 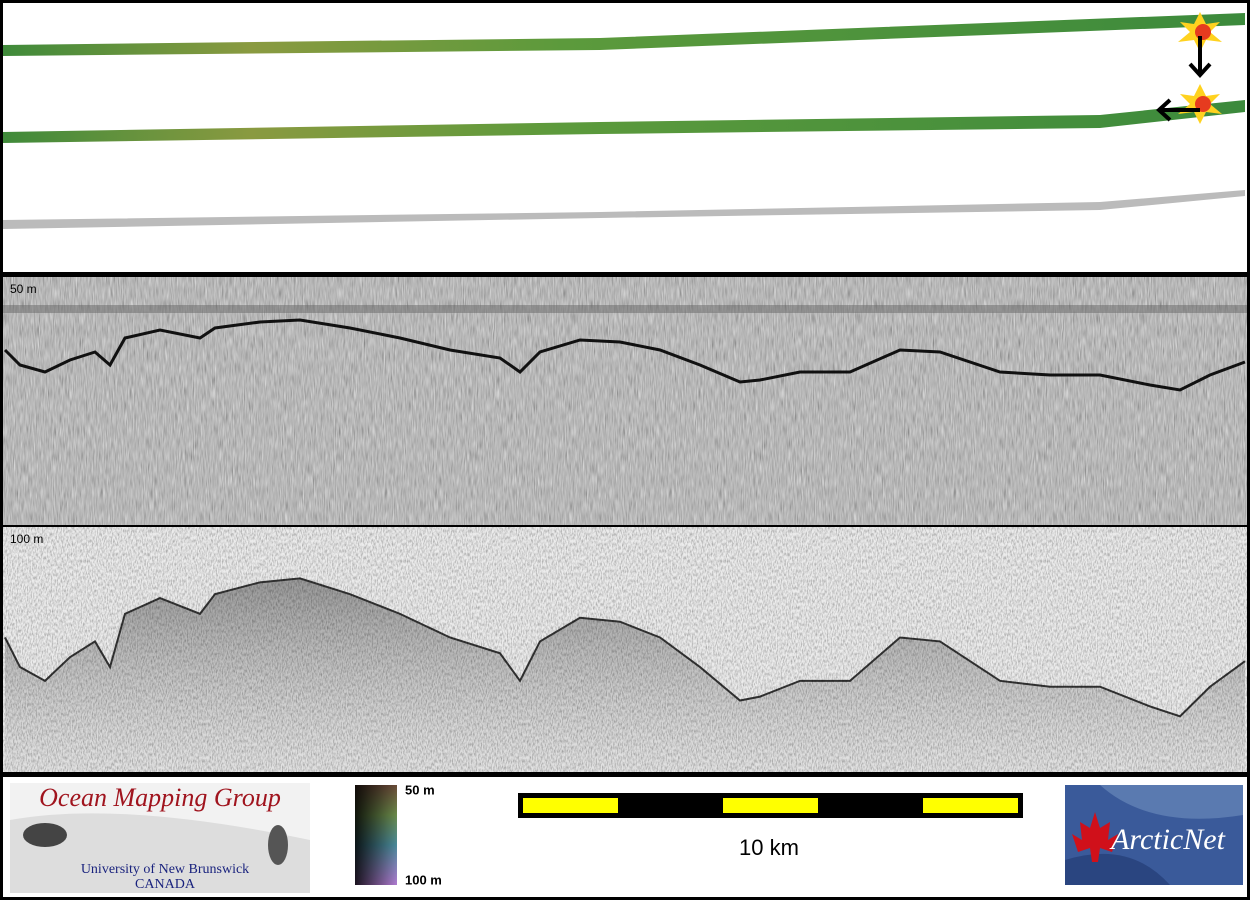 I want to click on logo-country: CANADA, so click(x=165, y=884).